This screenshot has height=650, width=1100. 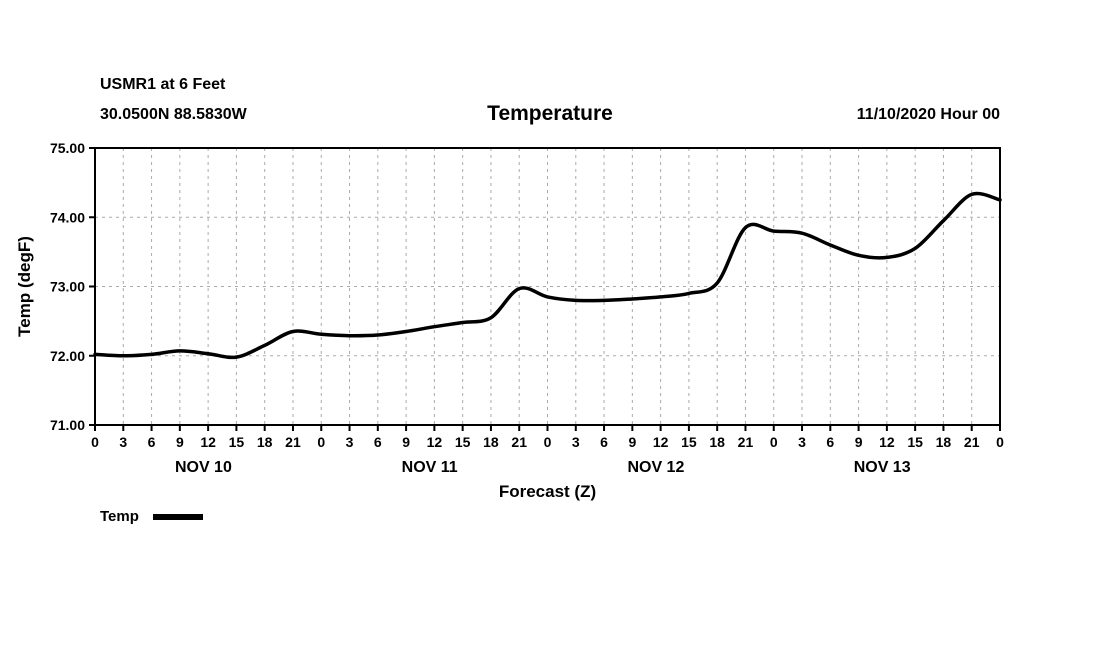 What do you see at coordinates (882, 467) in the screenshot?
I see `day-label: NOV 13` at bounding box center [882, 467].